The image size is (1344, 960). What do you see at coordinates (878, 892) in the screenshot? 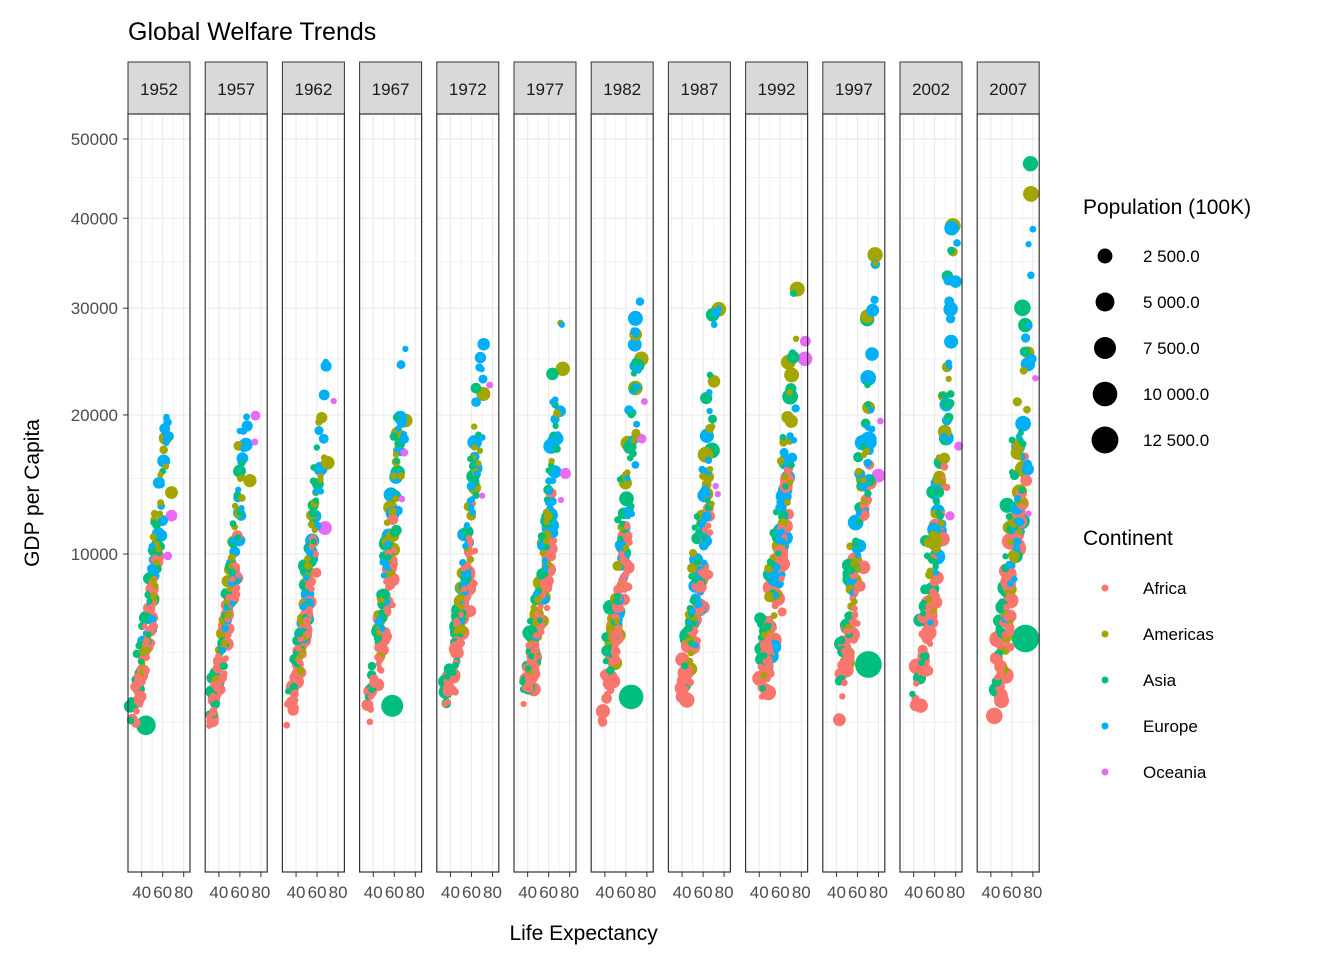
I see `x-tick-label: 80` at bounding box center [878, 892].